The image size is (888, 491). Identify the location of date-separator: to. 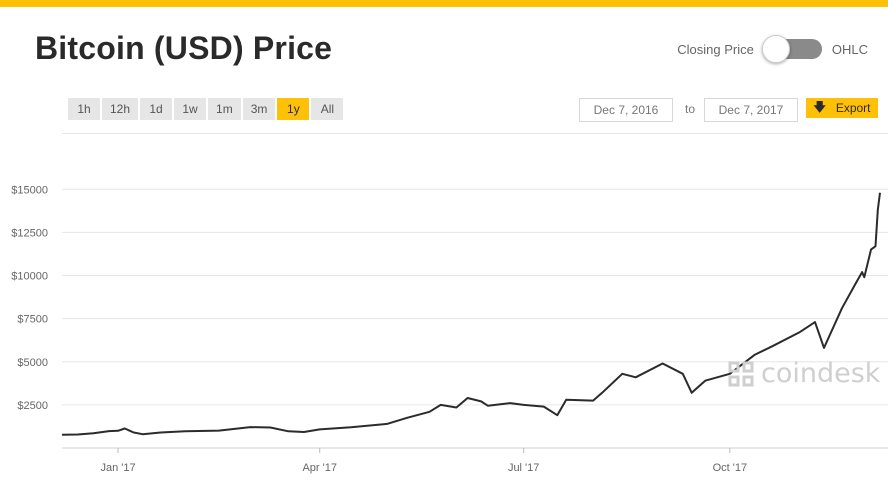
(690, 109).